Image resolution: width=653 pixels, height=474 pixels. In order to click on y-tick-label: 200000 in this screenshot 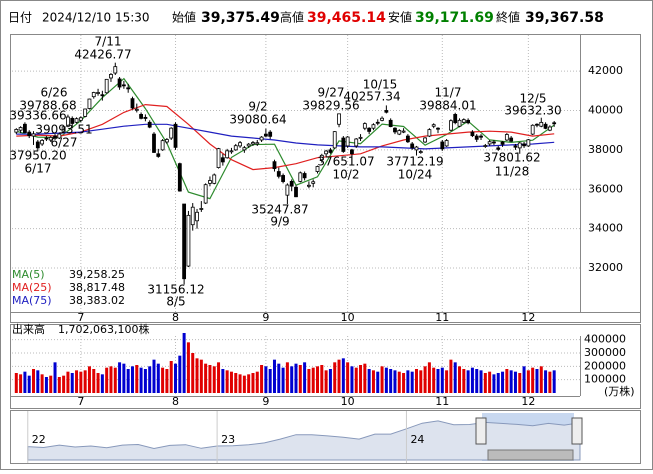, I will do `click(605, 365)`.